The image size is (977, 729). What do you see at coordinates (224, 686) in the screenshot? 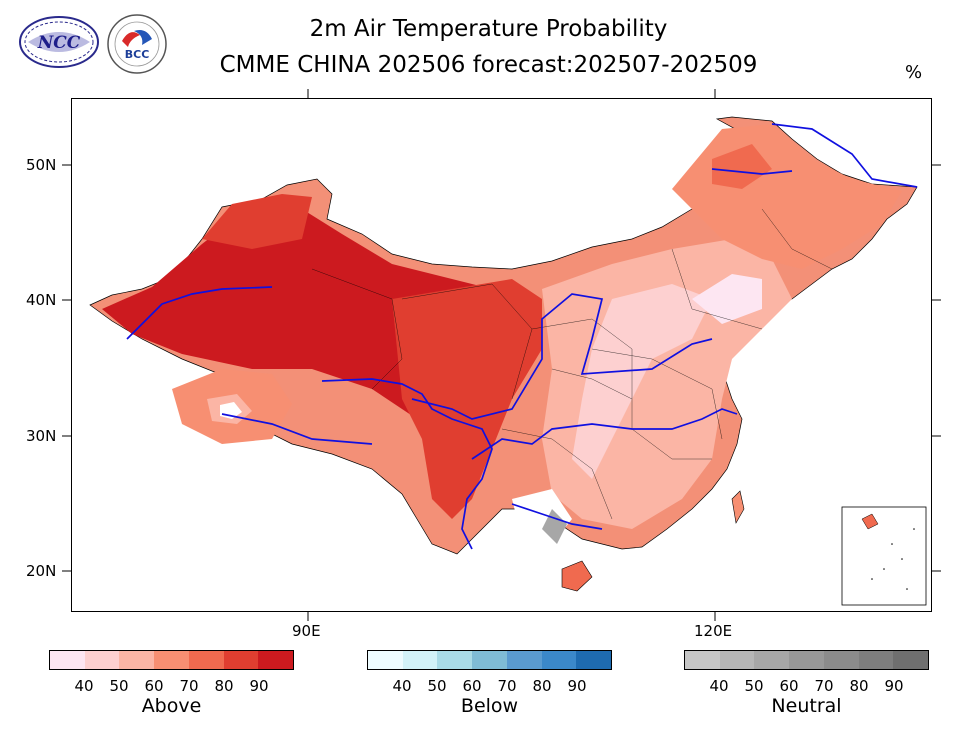
I see `legend-above-level: 80` at bounding box center [224, 686].